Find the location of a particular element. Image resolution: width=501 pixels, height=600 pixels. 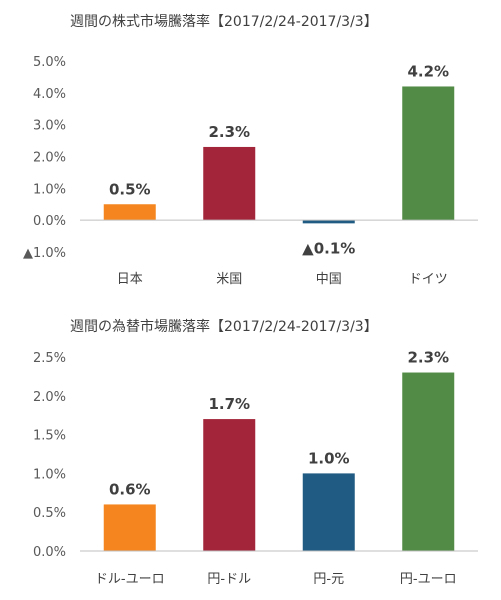

fx-y-tick-label: 2.5% is located at coordinates (49, 358).